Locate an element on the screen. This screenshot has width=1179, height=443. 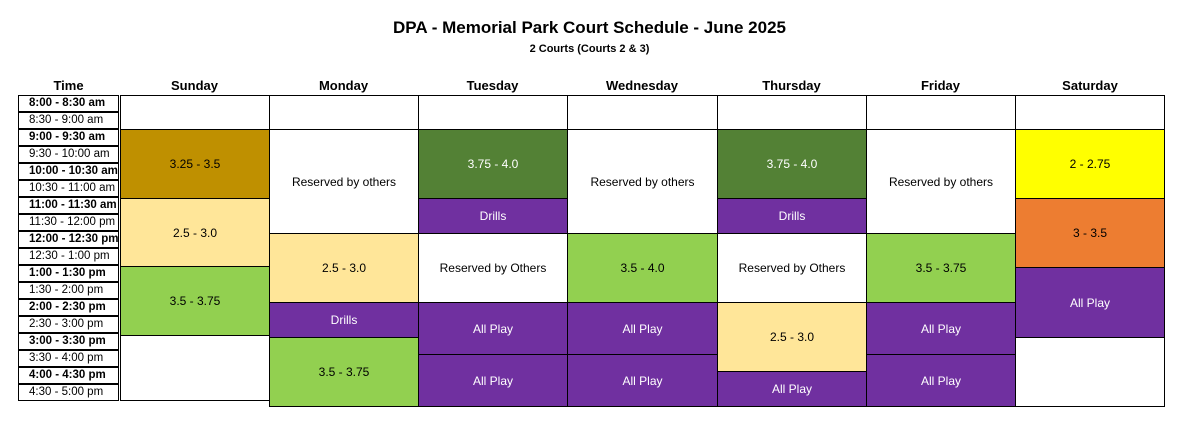
header-saturday: Saturday is located at coordinates (1090, 85).